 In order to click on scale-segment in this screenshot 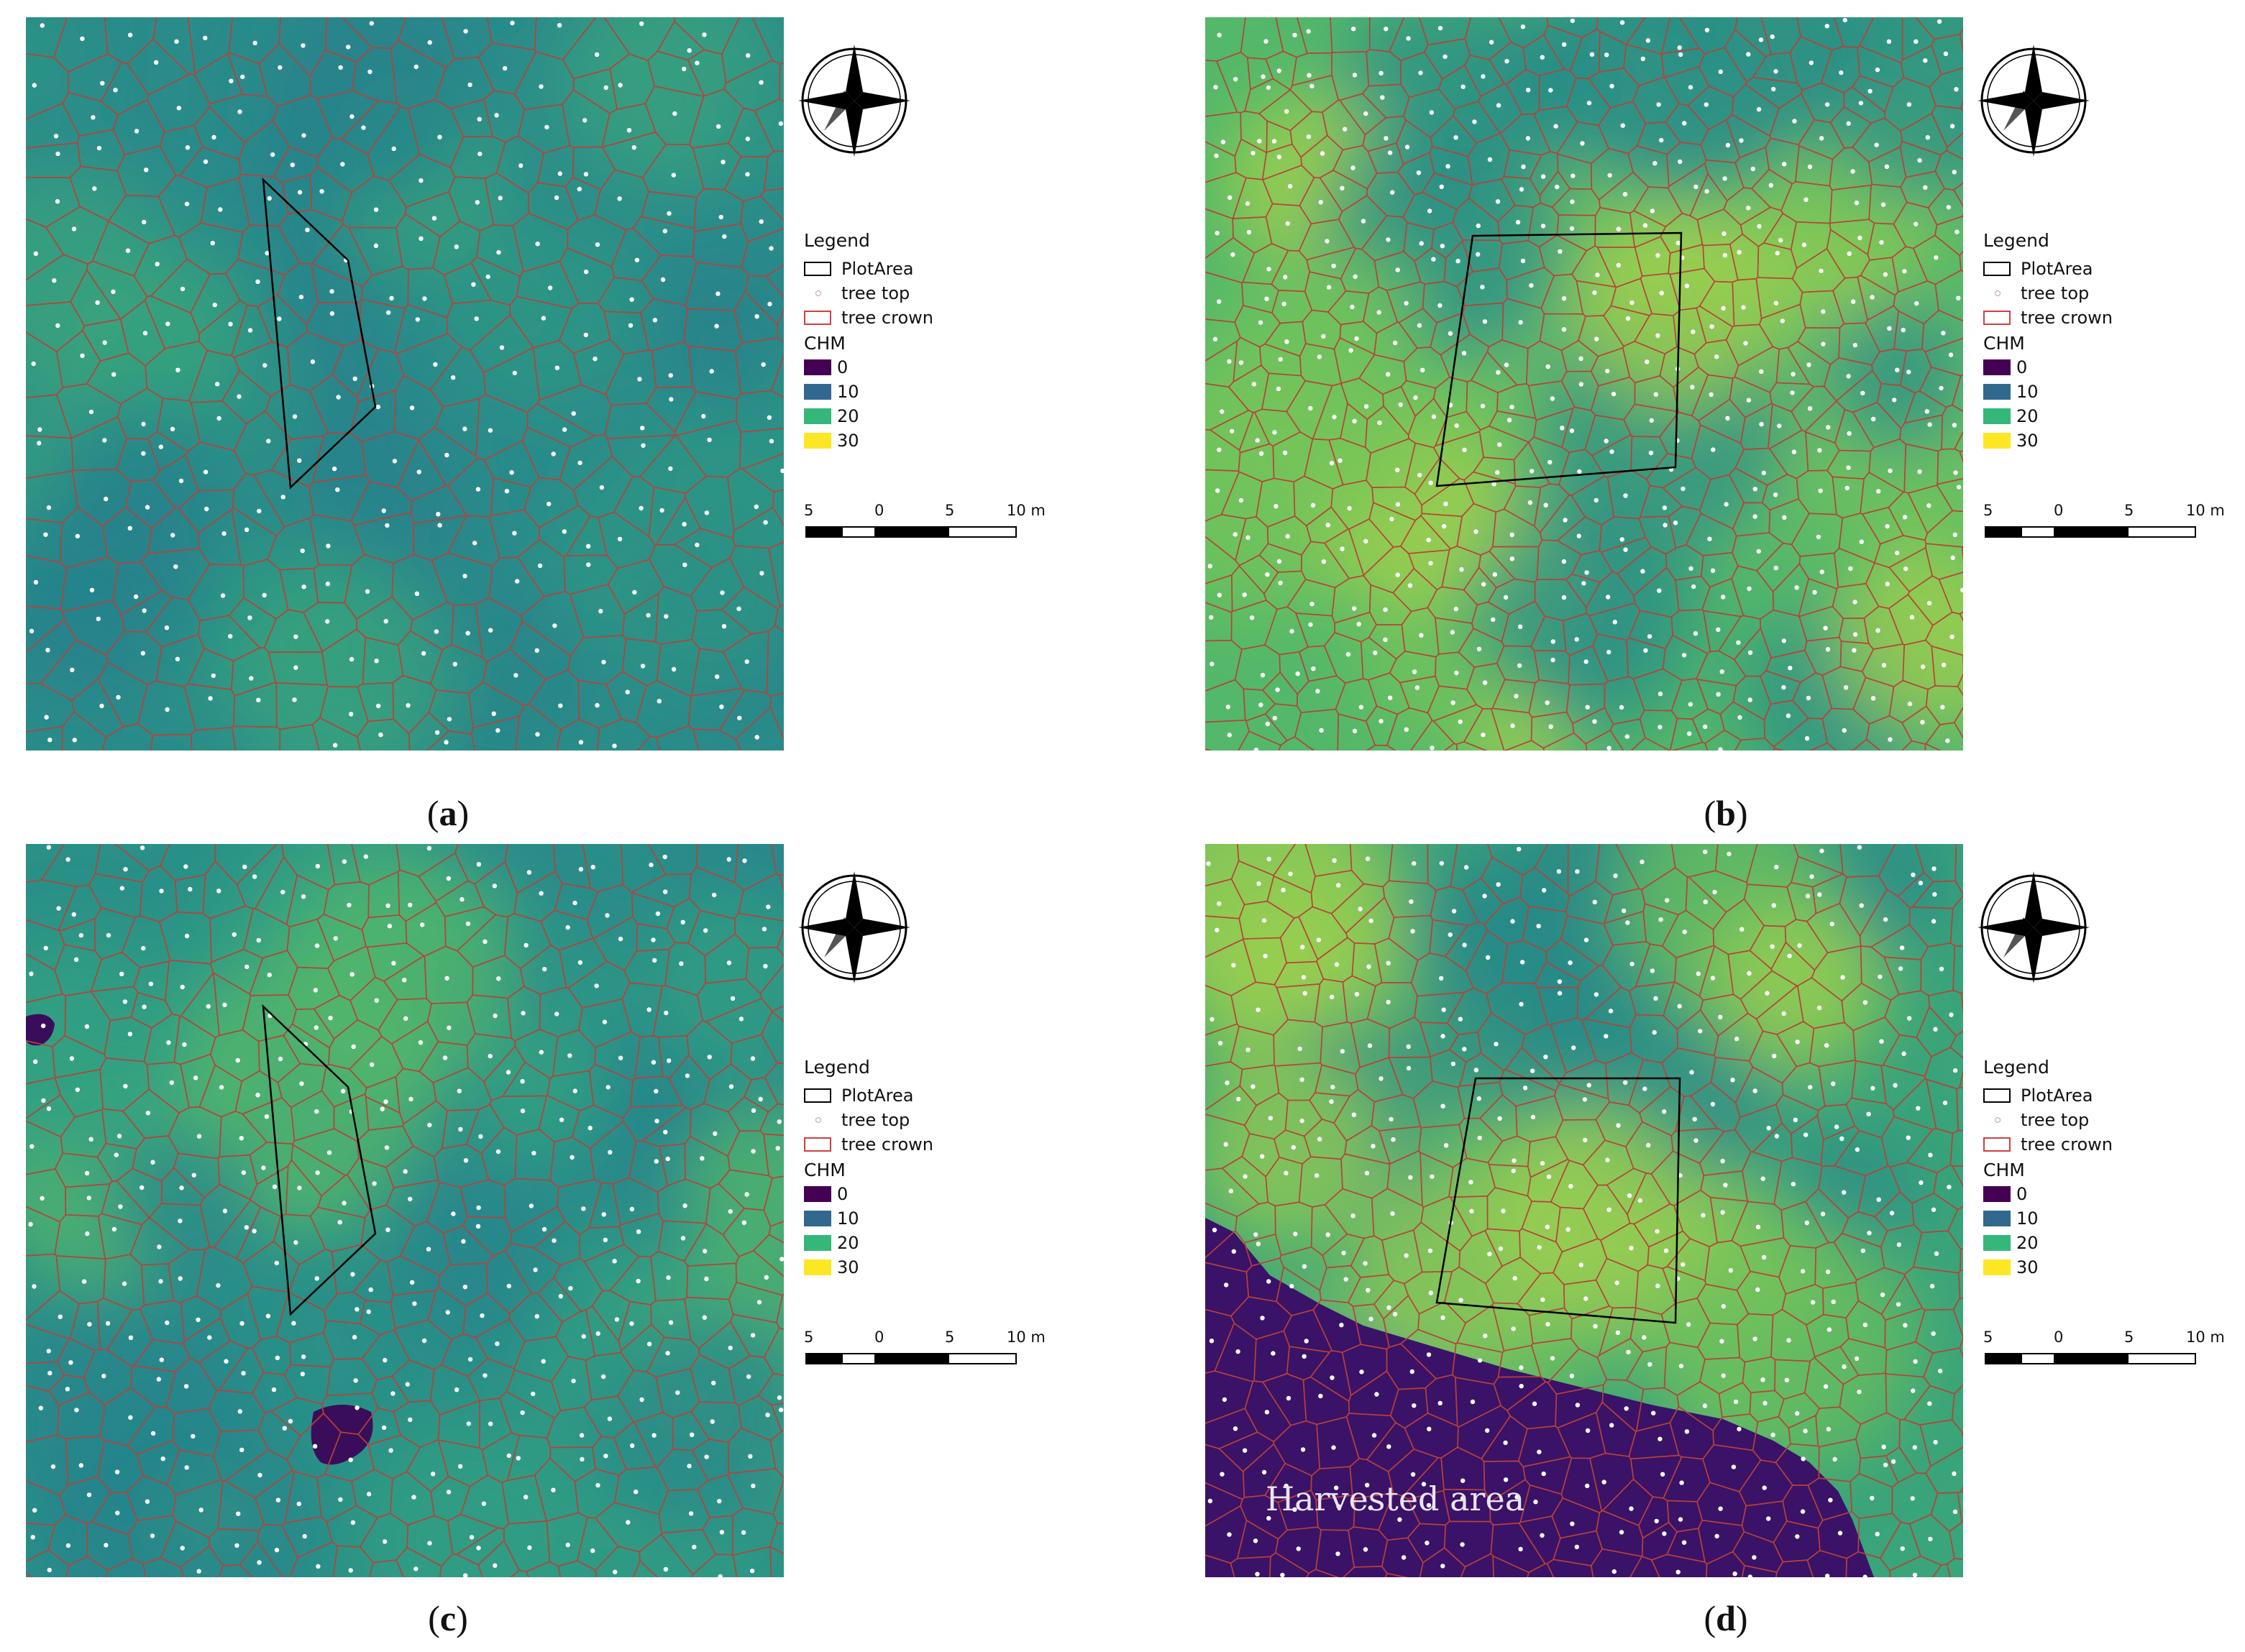, I will do `click(2038, 1358)`.